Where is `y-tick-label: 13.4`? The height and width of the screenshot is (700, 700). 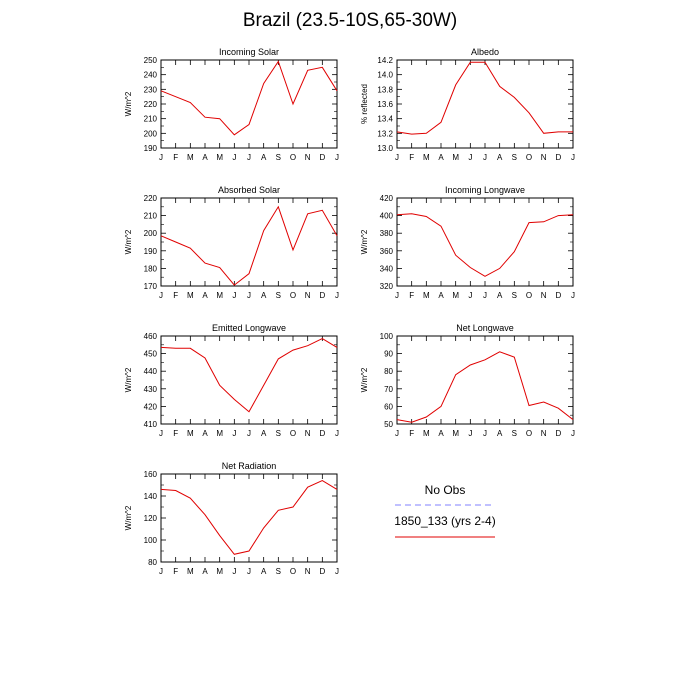
y-tick-label: 13.4 is located at coordinates (385, 119).